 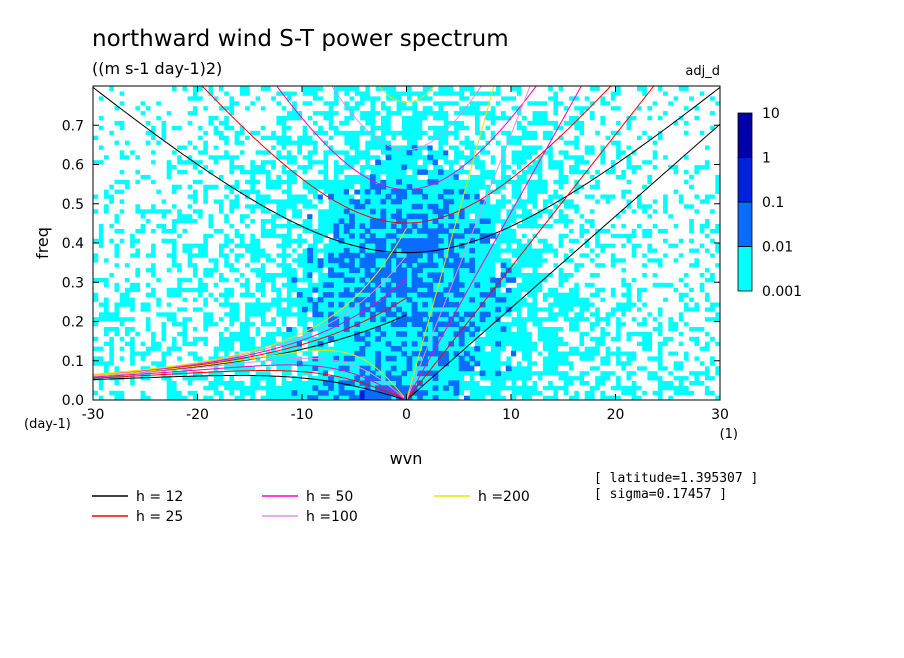 I want to click on kelvin-curve, so click(x=530, y=243).